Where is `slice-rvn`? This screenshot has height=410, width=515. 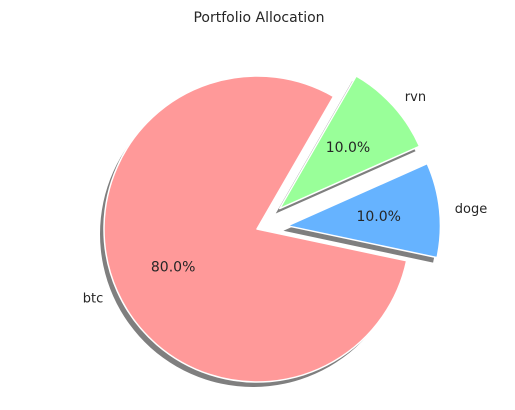 slice-rvn is located at coordinates (349, 142).